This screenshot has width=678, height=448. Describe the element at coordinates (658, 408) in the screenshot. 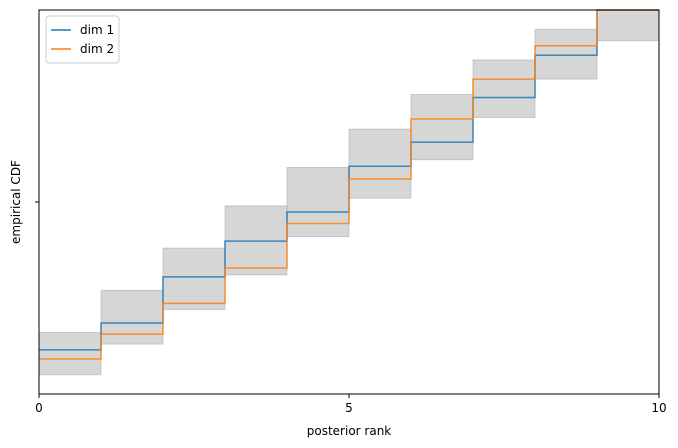

I see `x-tick-label-10: 10` at that location.